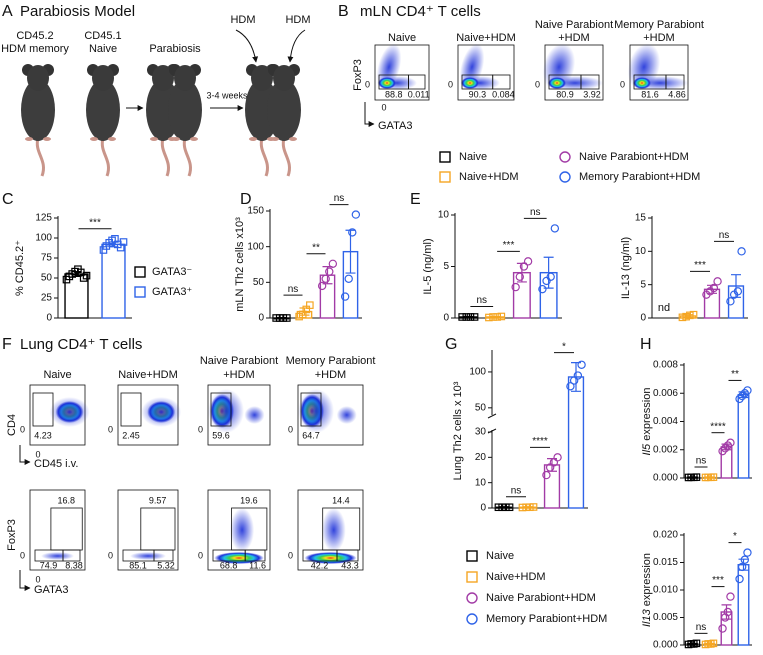  Describe the element at coordinates (311, 435) in the screenshot. I see `gate-value: 64.7` at that location.